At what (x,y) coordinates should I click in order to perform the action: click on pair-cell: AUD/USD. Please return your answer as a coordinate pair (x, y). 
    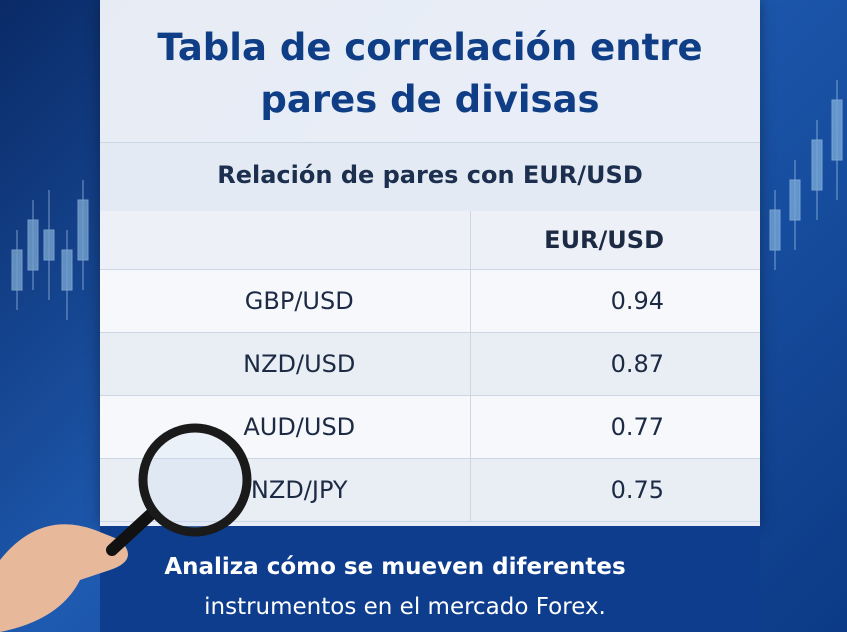
    Looking at the image, I should click on (285, 427).